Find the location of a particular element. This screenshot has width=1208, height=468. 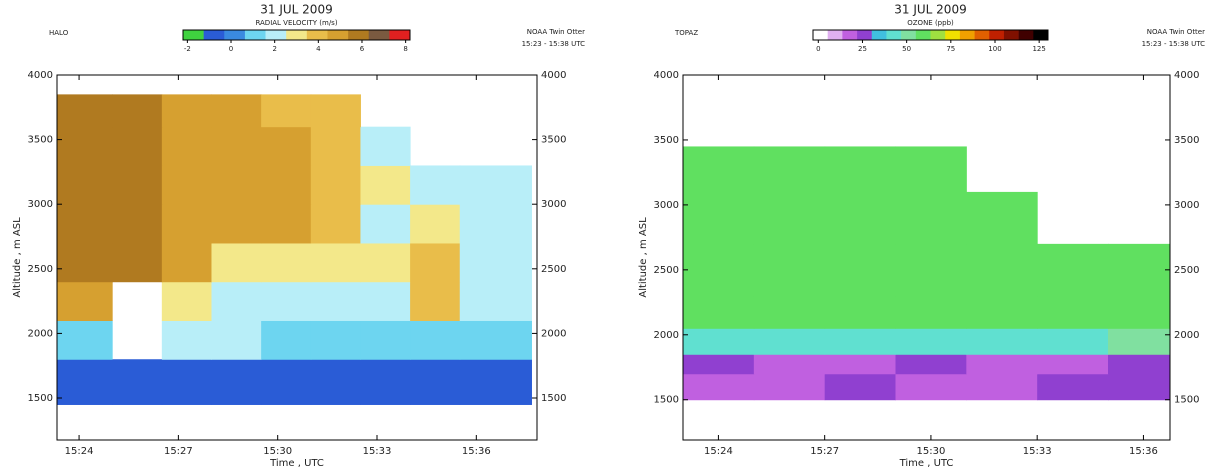

x-axis-label: Time , UTC is located at coordinates (926, 463).